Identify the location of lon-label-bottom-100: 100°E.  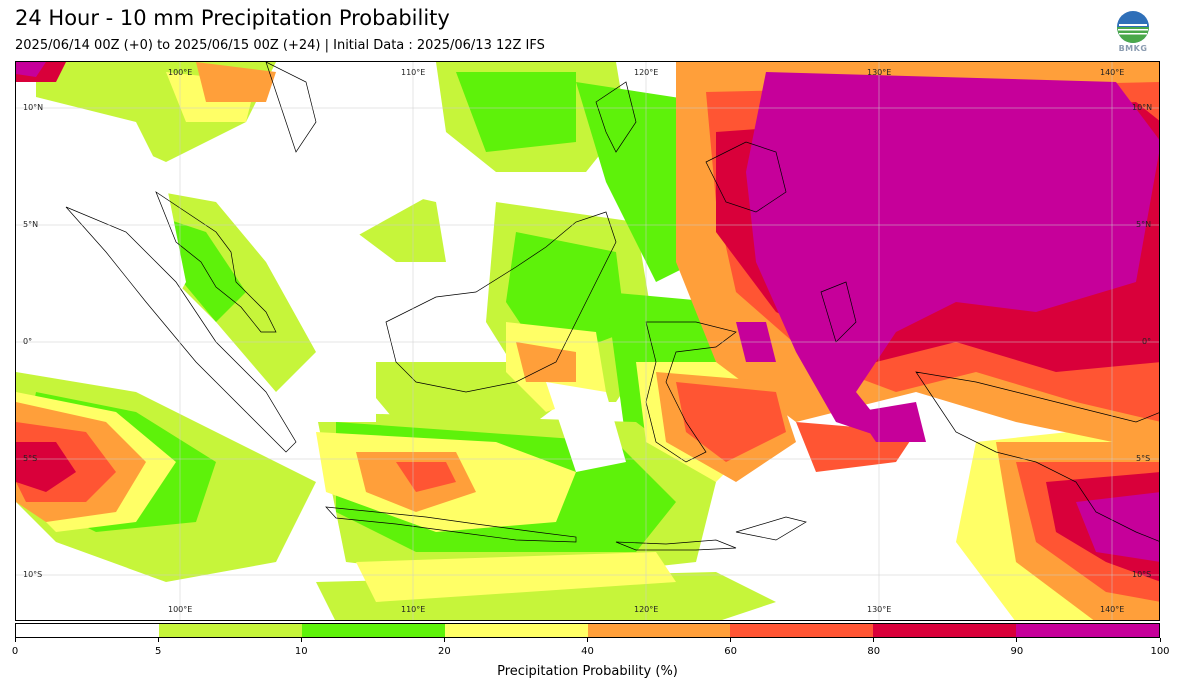
(180, 609).